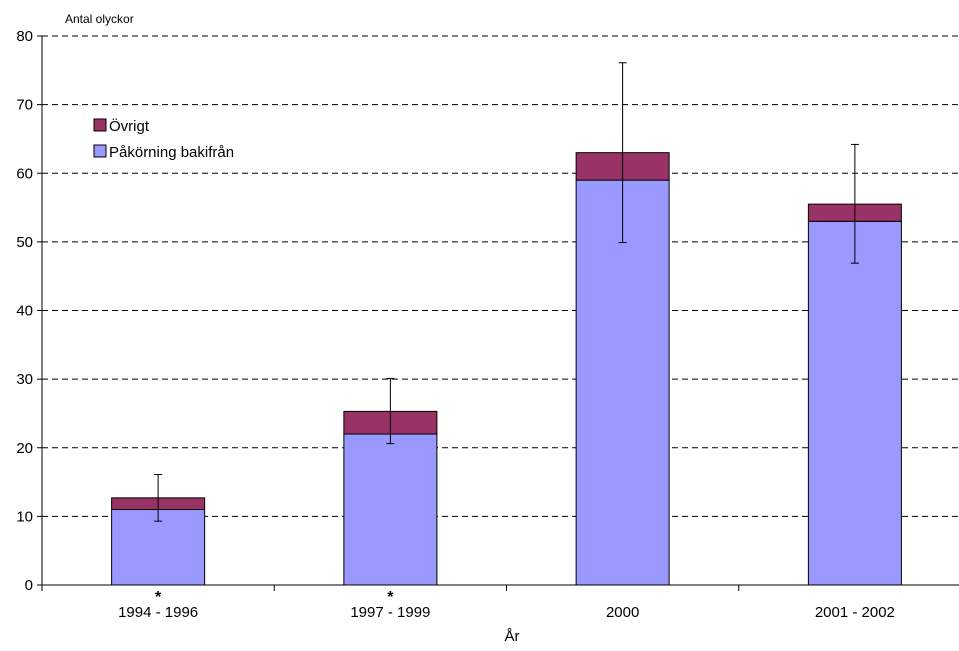 This screenshot has height=651, width=959. What do you see at coordinates (158, 612) in the screenshot?
I see `x-tick-label: 1994 - 1996` at bounding box center [158, 612].